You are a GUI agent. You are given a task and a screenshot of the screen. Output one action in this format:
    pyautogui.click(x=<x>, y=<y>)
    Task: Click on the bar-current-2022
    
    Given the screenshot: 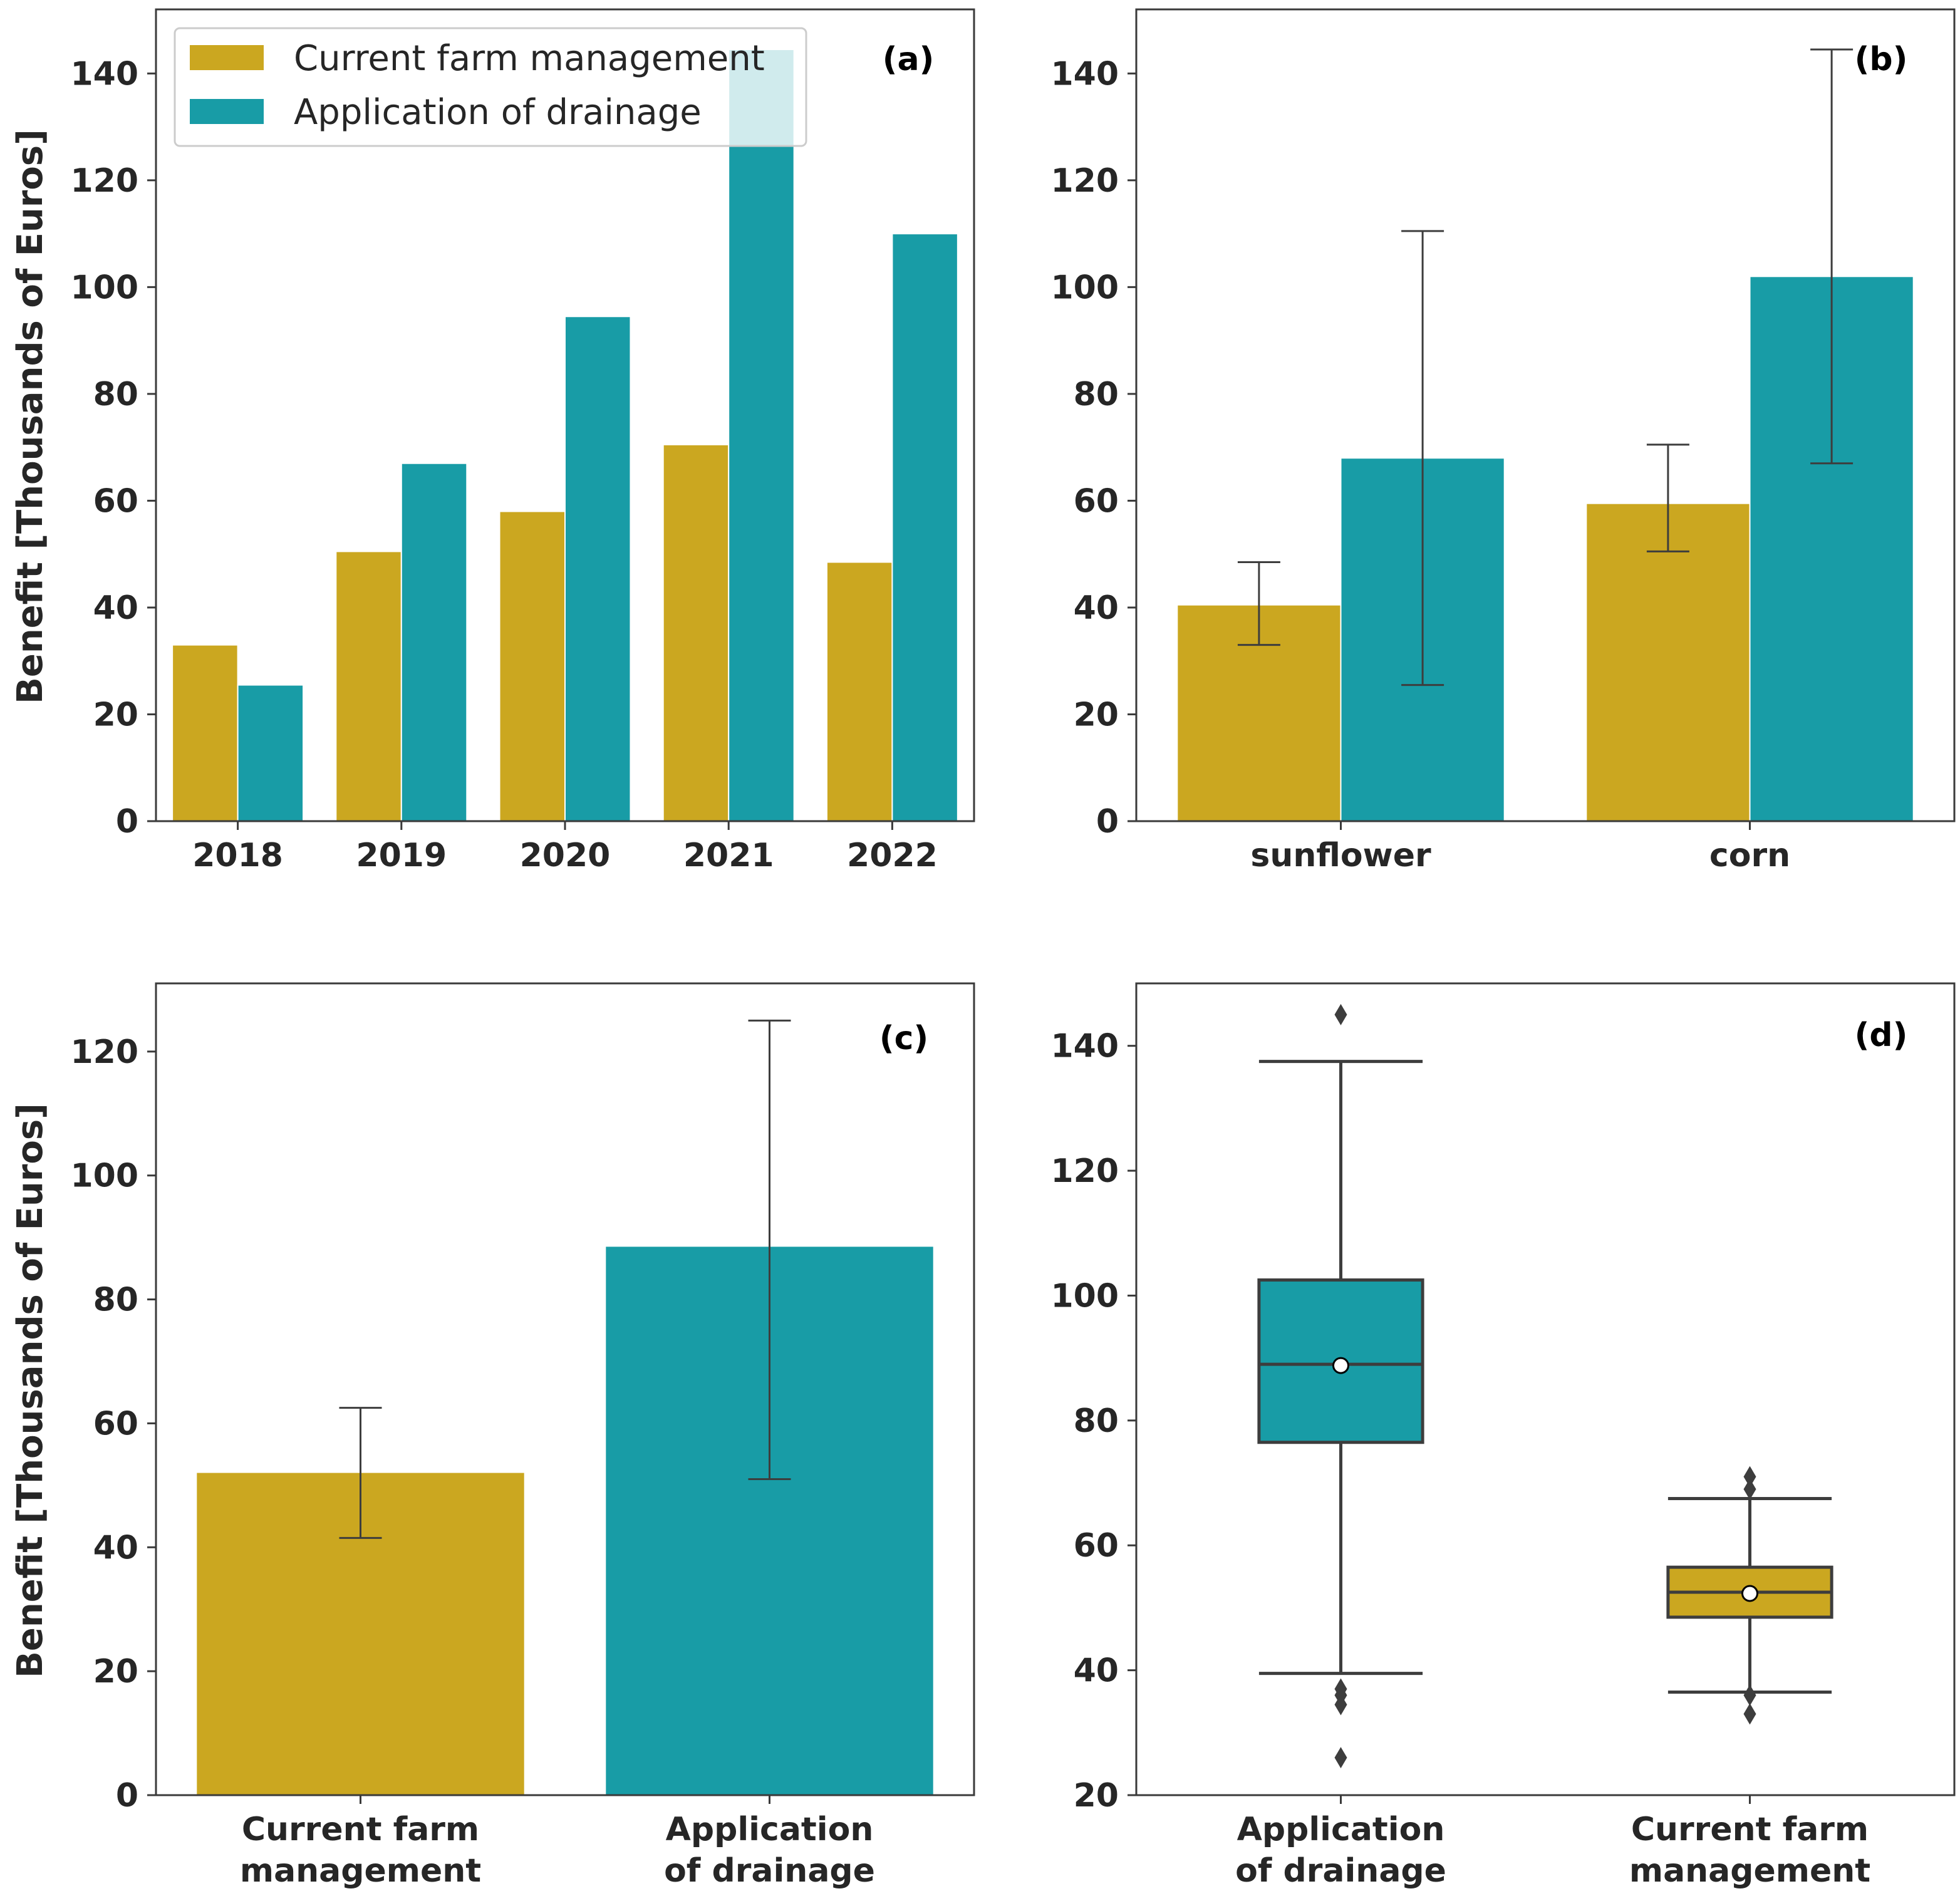 What is the action you would take?
    pyautogui.click(x=860, y=691)
    